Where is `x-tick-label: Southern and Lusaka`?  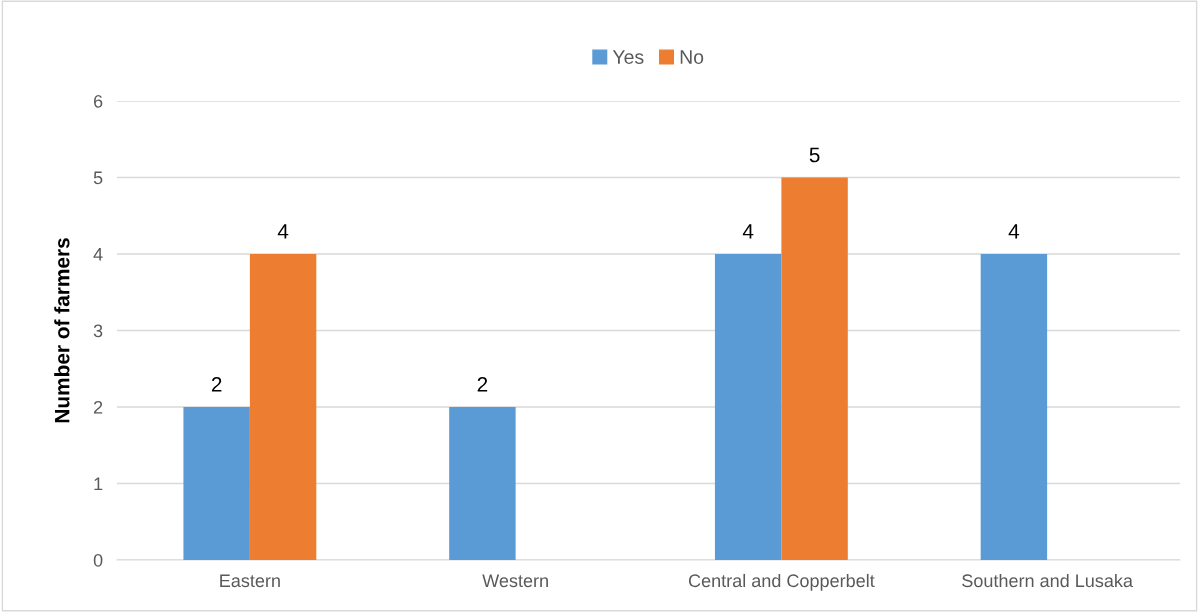
x-tick-label: Southern and Lusaka is located at coordinates (1047, 580).